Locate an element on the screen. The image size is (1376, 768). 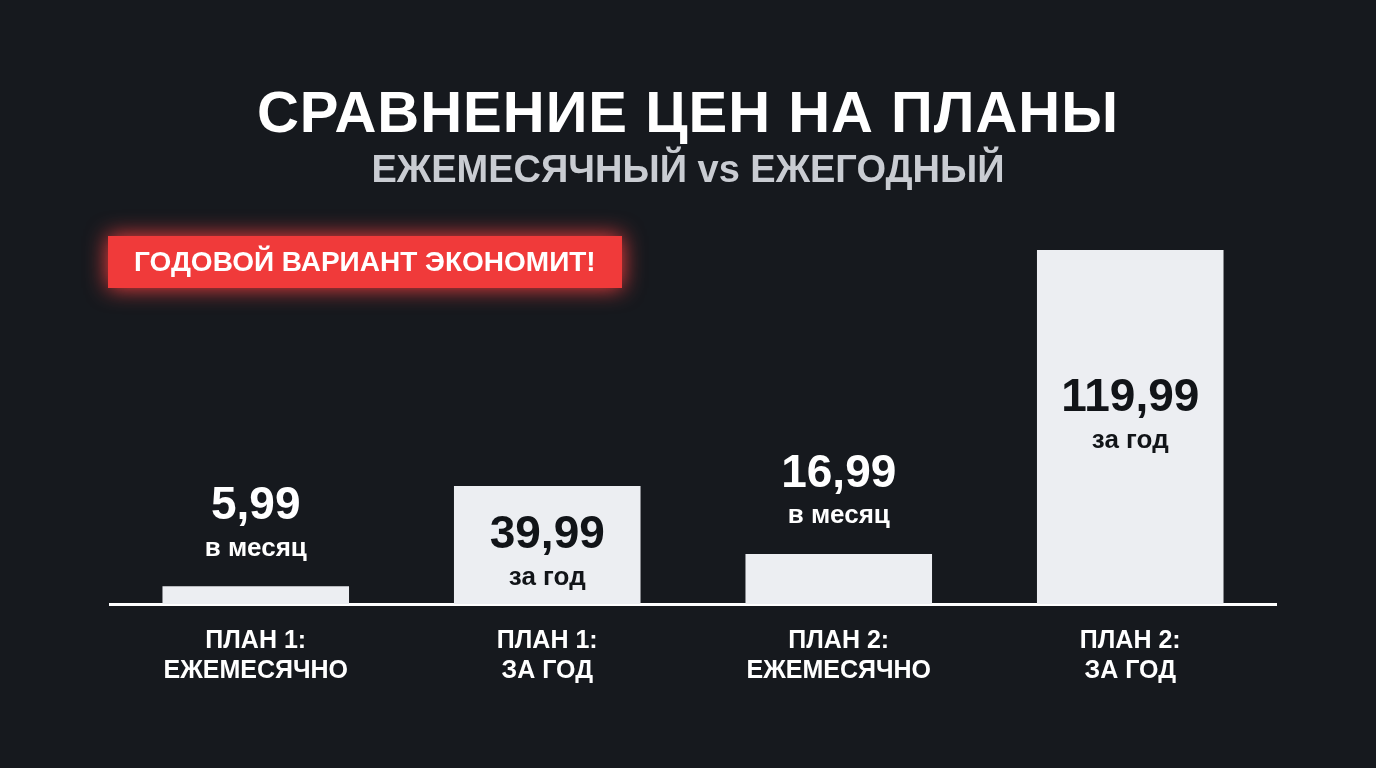
annotation: ГОДОВОЙ ВАРИАНТ ЭКОНОМИТ! is located at coordinates (365, 262).